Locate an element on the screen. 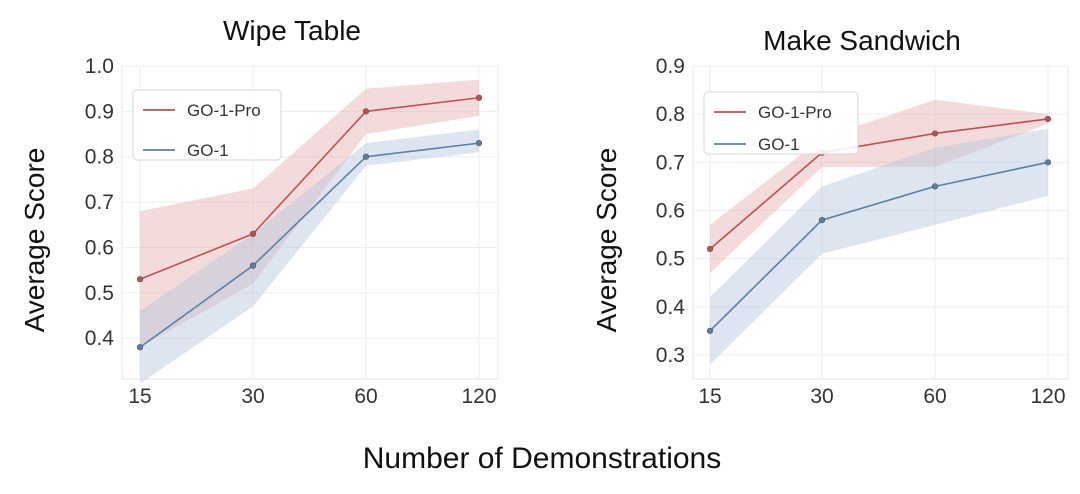 This screenshot has height=494, width=1080. shared-x-axis-label: Number of Demonstrations is located at coordinates (542, 458).